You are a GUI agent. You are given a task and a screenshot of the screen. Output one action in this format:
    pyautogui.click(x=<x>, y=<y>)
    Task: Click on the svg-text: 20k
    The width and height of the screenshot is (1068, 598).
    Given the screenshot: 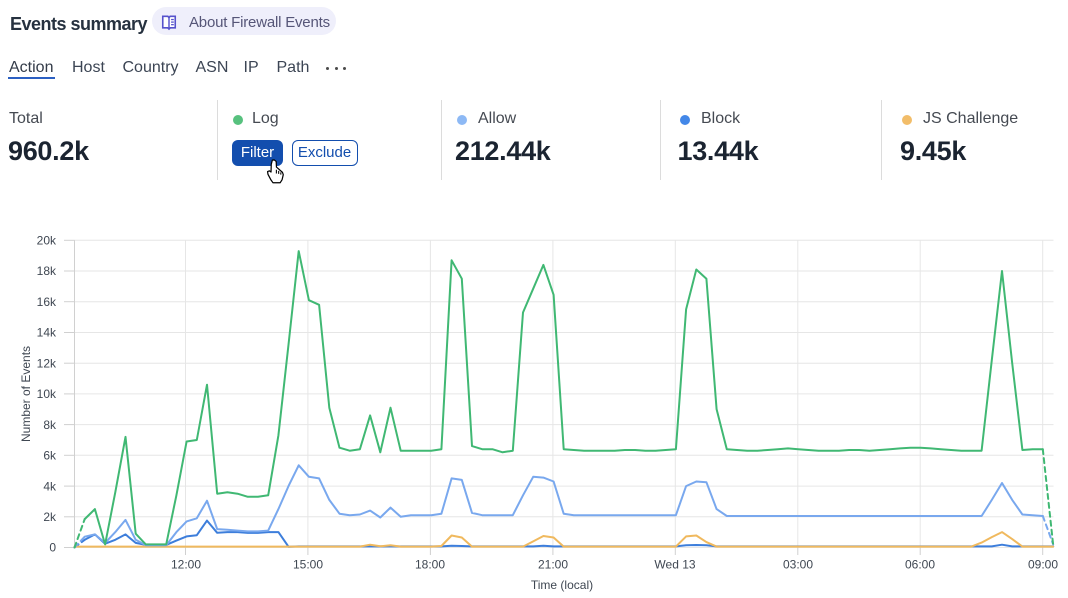 What is the action you would take?
    pyautogui.click(x=47, y=241)
    